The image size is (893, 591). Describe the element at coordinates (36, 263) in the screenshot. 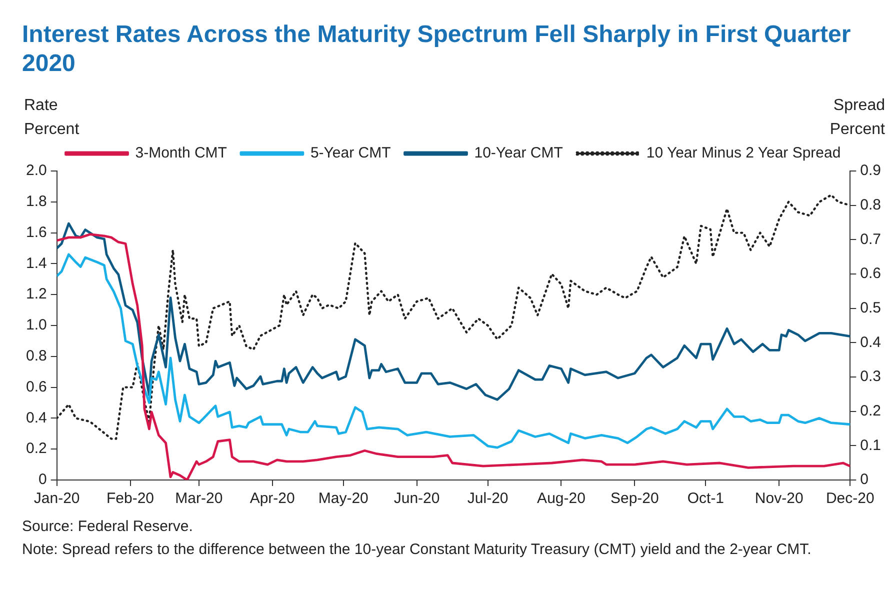

I see `y-tick-label: 1.4` at that location.